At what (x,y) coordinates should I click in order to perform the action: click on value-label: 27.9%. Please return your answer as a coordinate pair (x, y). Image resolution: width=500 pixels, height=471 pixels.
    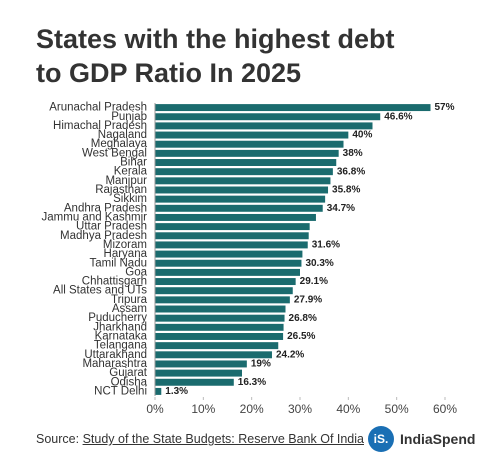
    Looking at the image, I should click on (308, 300).